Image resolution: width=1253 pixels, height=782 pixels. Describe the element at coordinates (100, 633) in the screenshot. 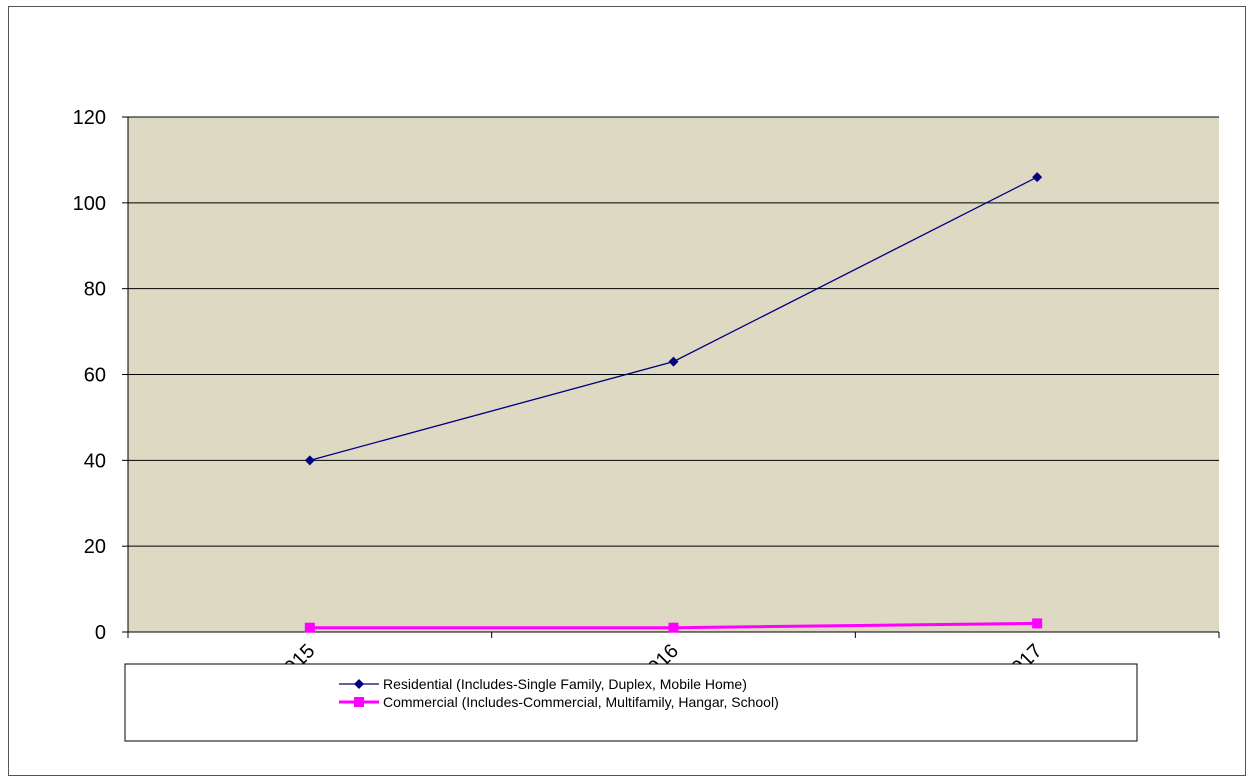

I see `y-tick-label: 0` at that location.